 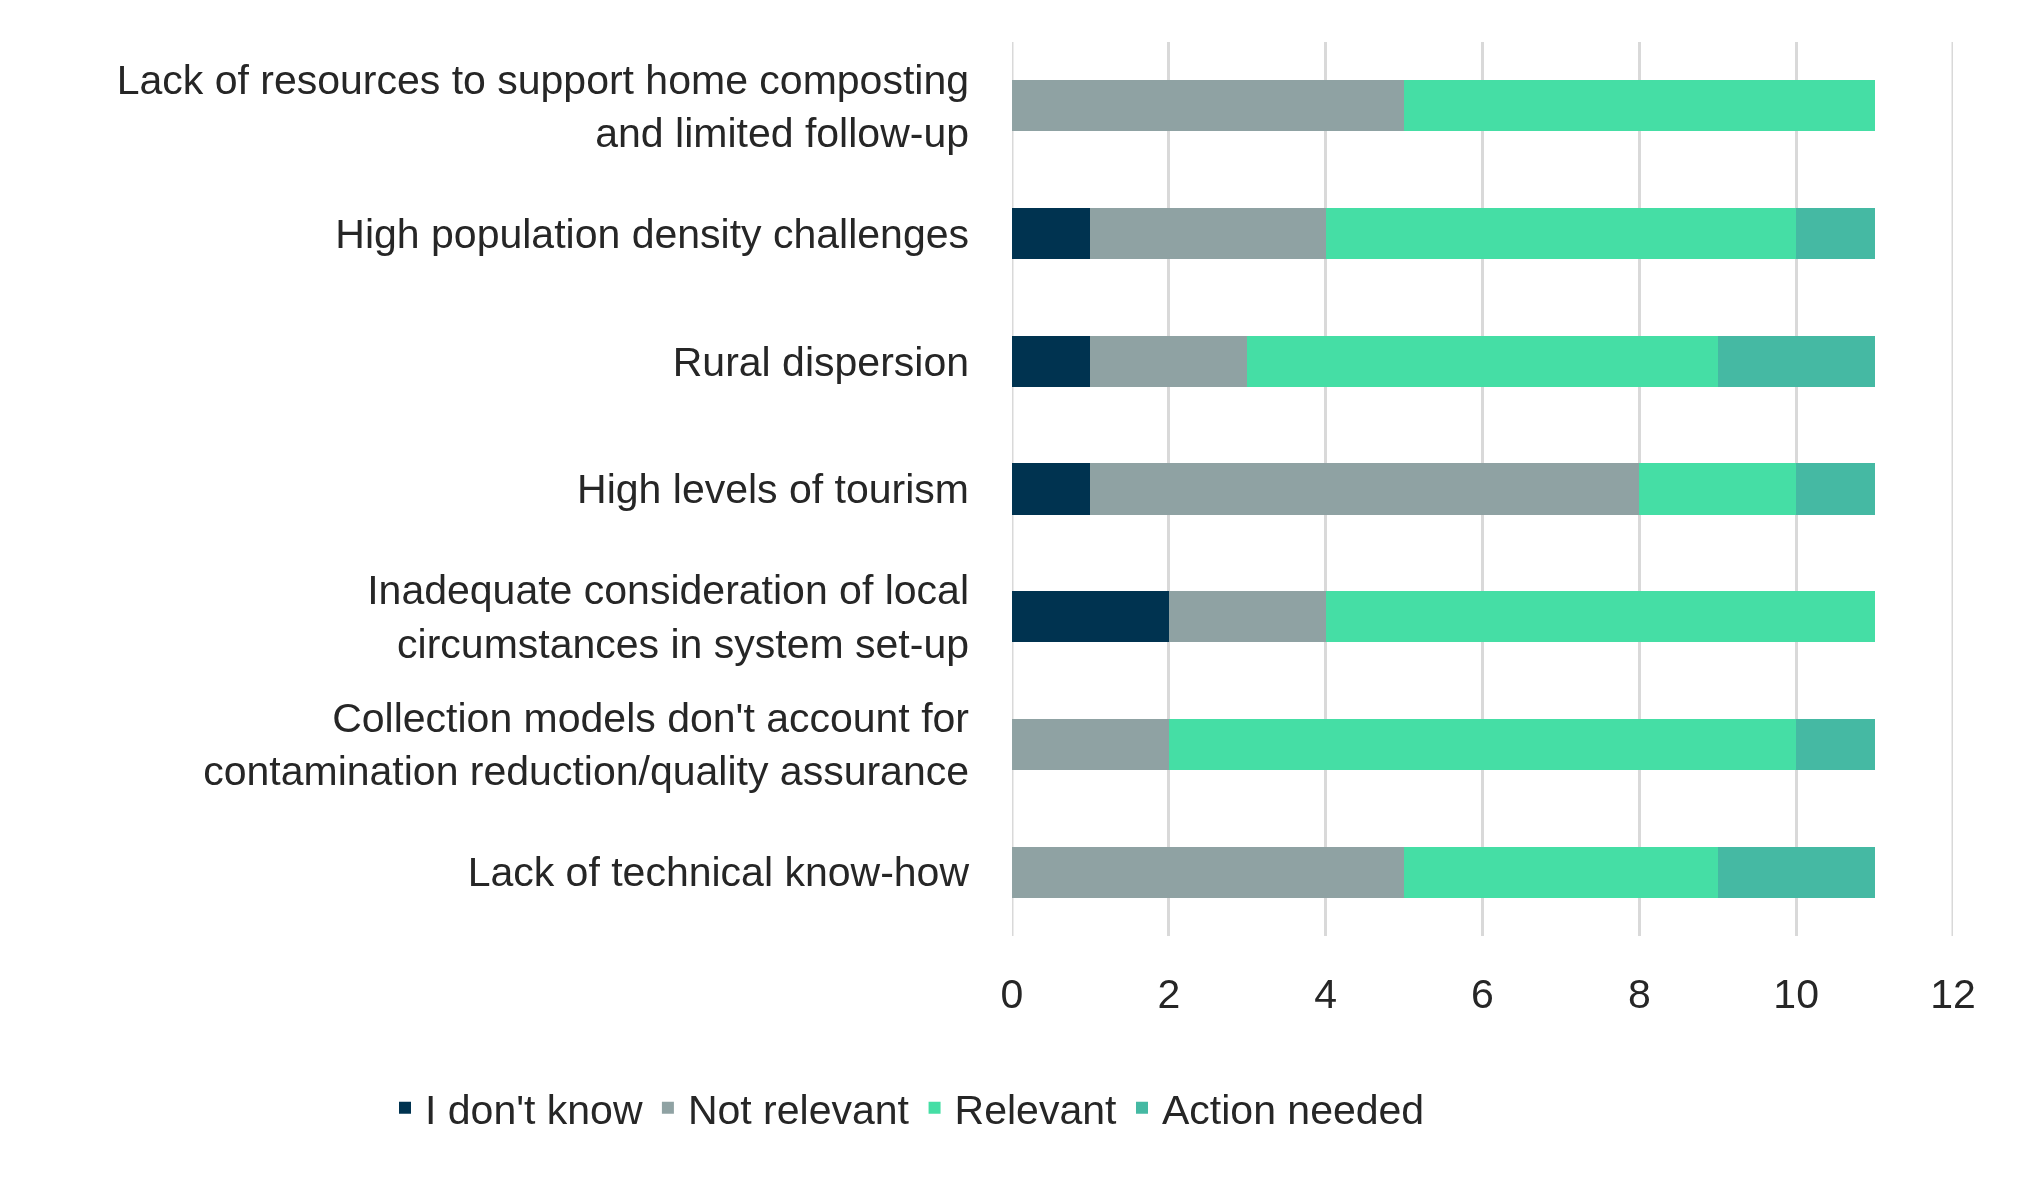 I want to click on legend-label: I don't know, so click(x=534, y=1109).